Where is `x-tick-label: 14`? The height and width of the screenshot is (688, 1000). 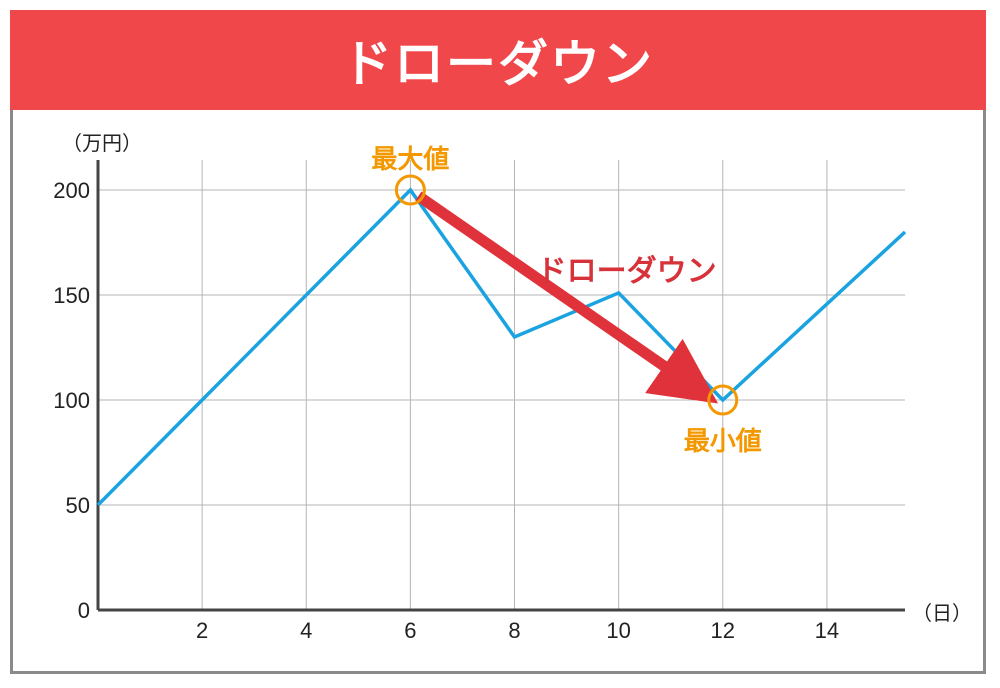
x-tick-label: 14 is located at coordinates (827, 630).